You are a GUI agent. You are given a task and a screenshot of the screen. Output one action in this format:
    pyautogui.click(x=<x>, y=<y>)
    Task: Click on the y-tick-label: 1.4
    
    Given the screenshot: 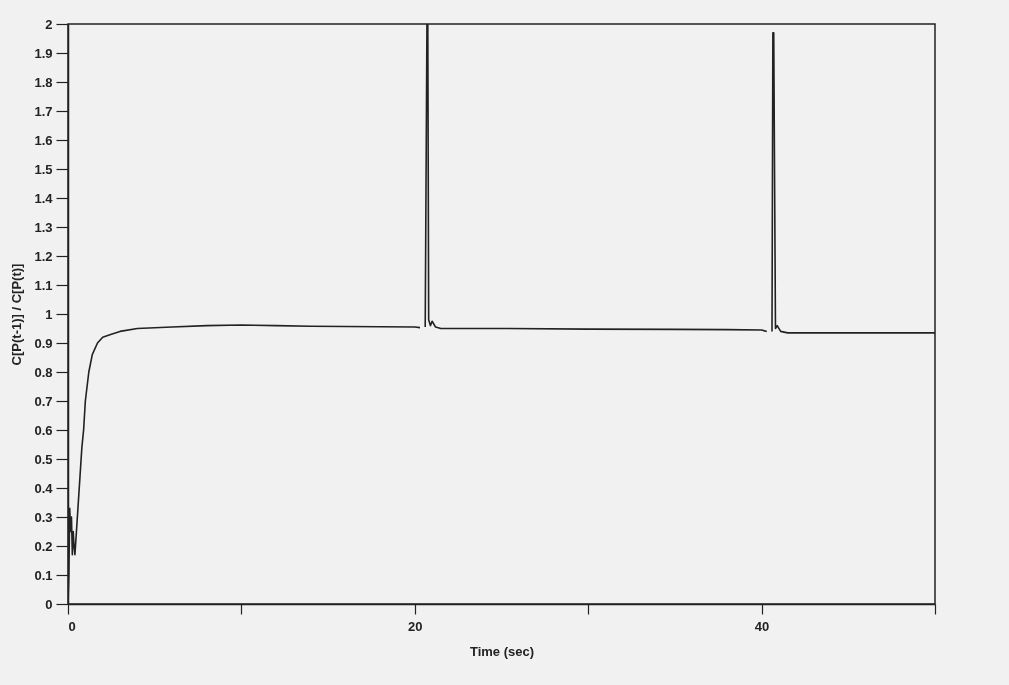 What is the action you would take?
    pyautogui.click(x=44, y=198)
    